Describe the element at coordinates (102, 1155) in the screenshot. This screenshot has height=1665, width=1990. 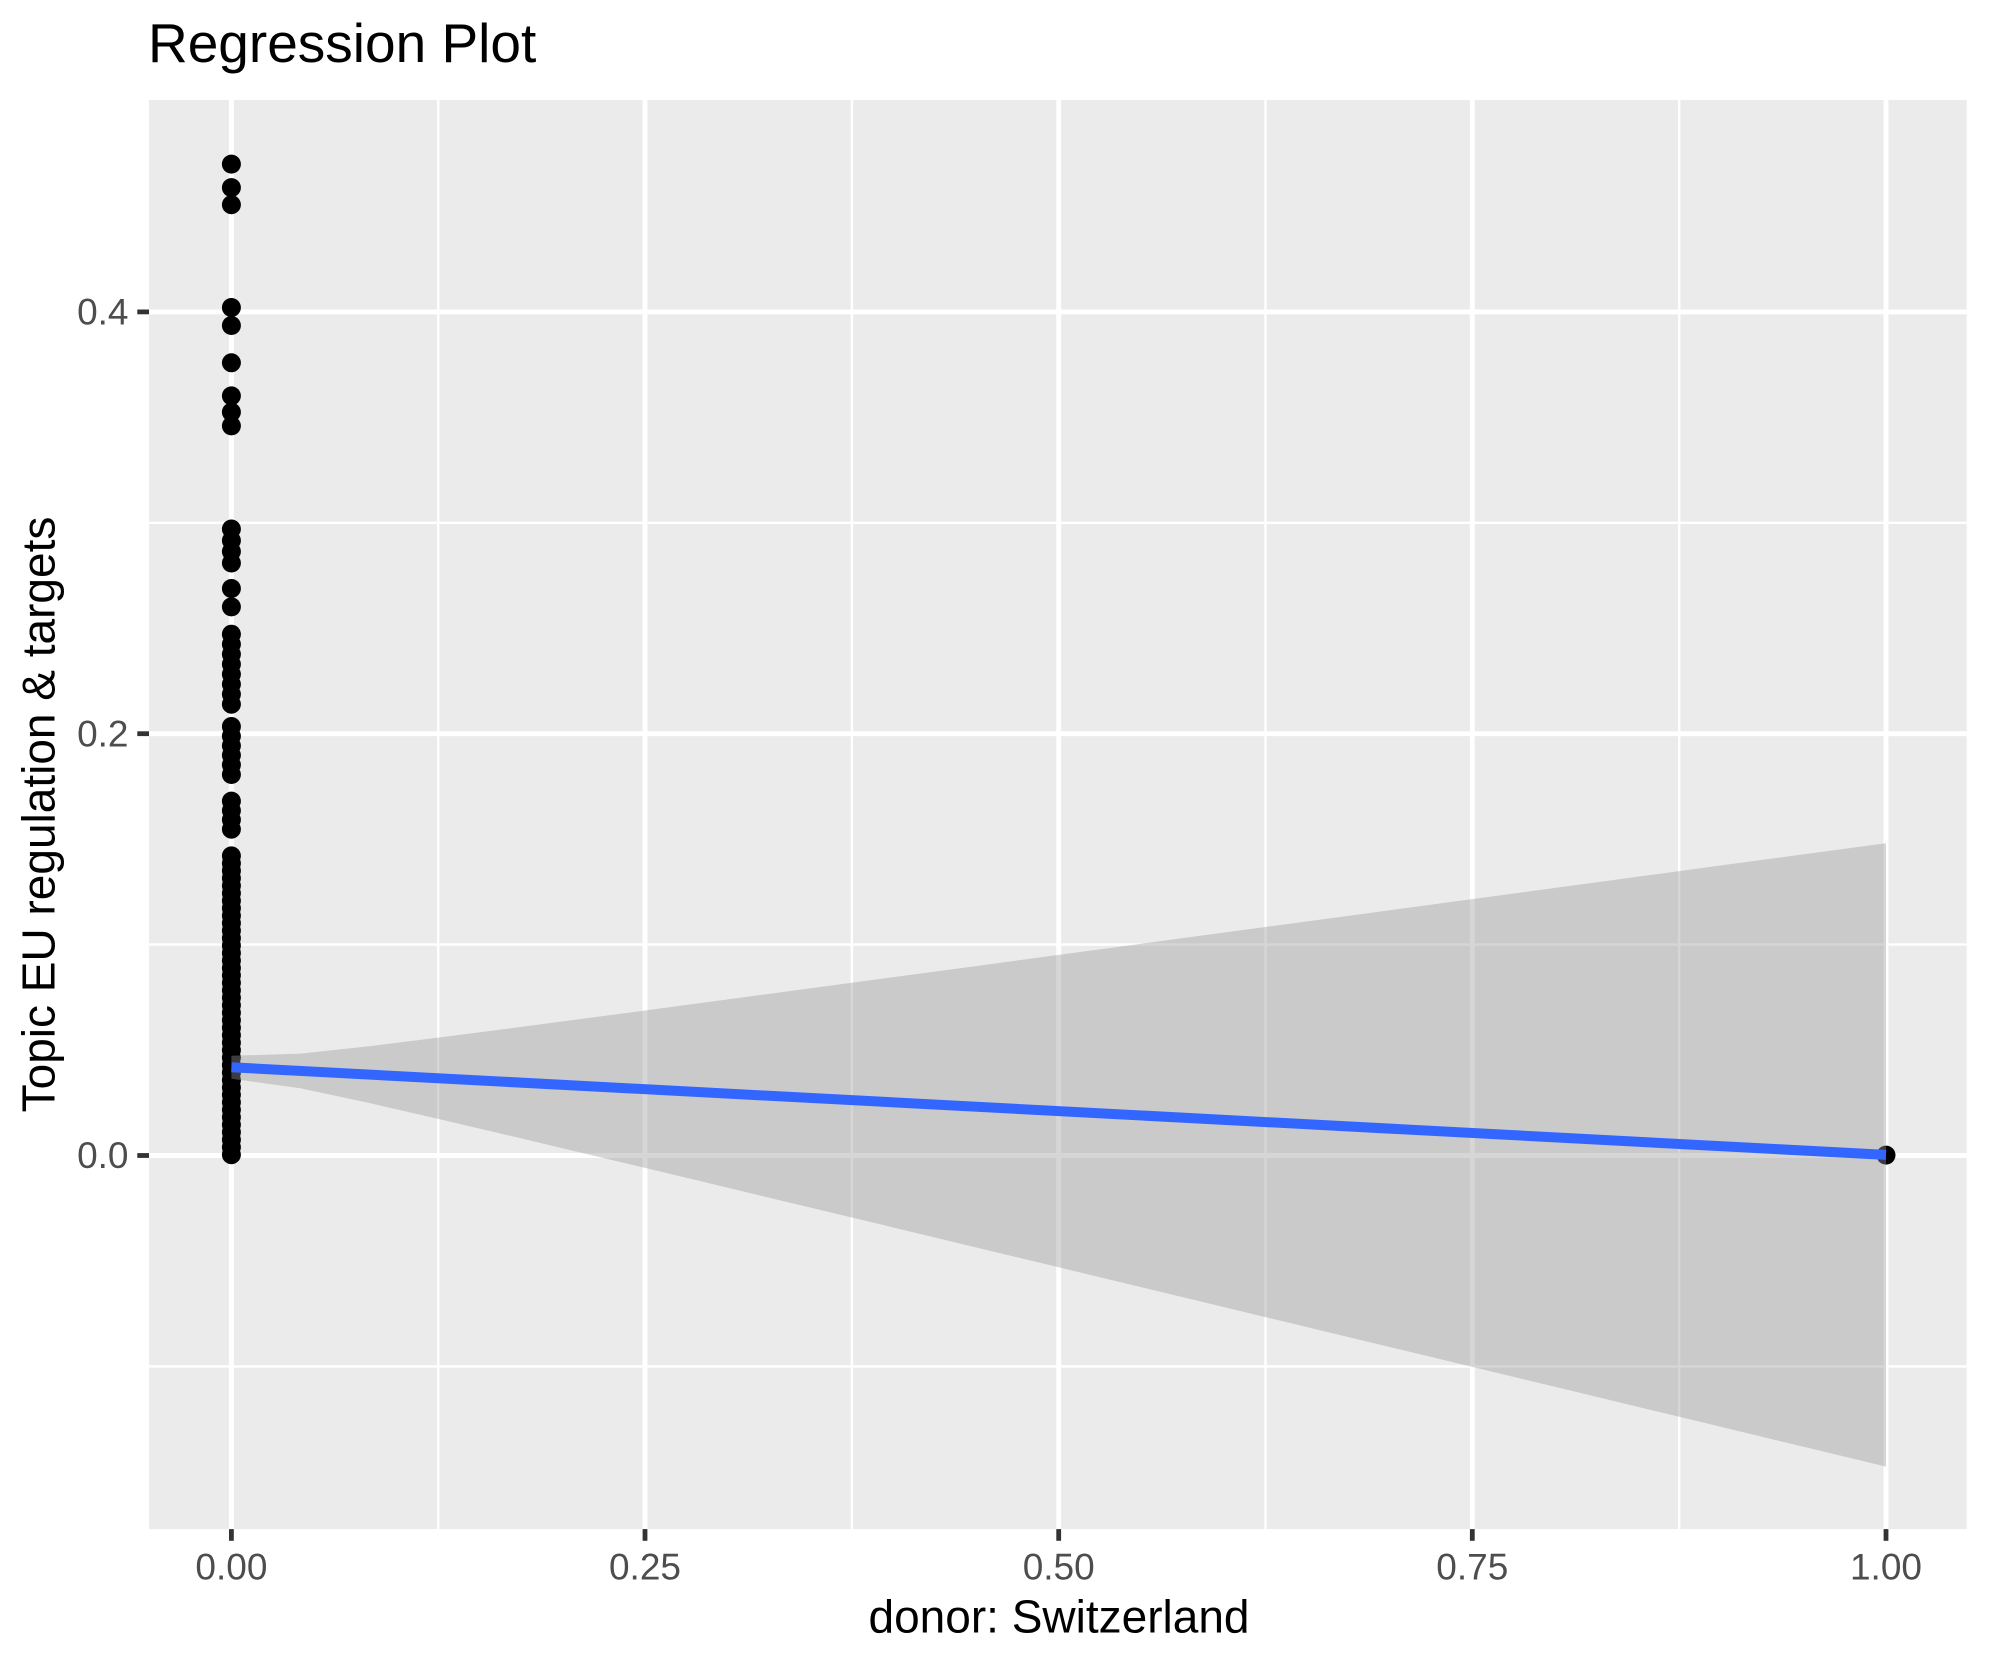
I see `svg-text: 0.0` at that location.